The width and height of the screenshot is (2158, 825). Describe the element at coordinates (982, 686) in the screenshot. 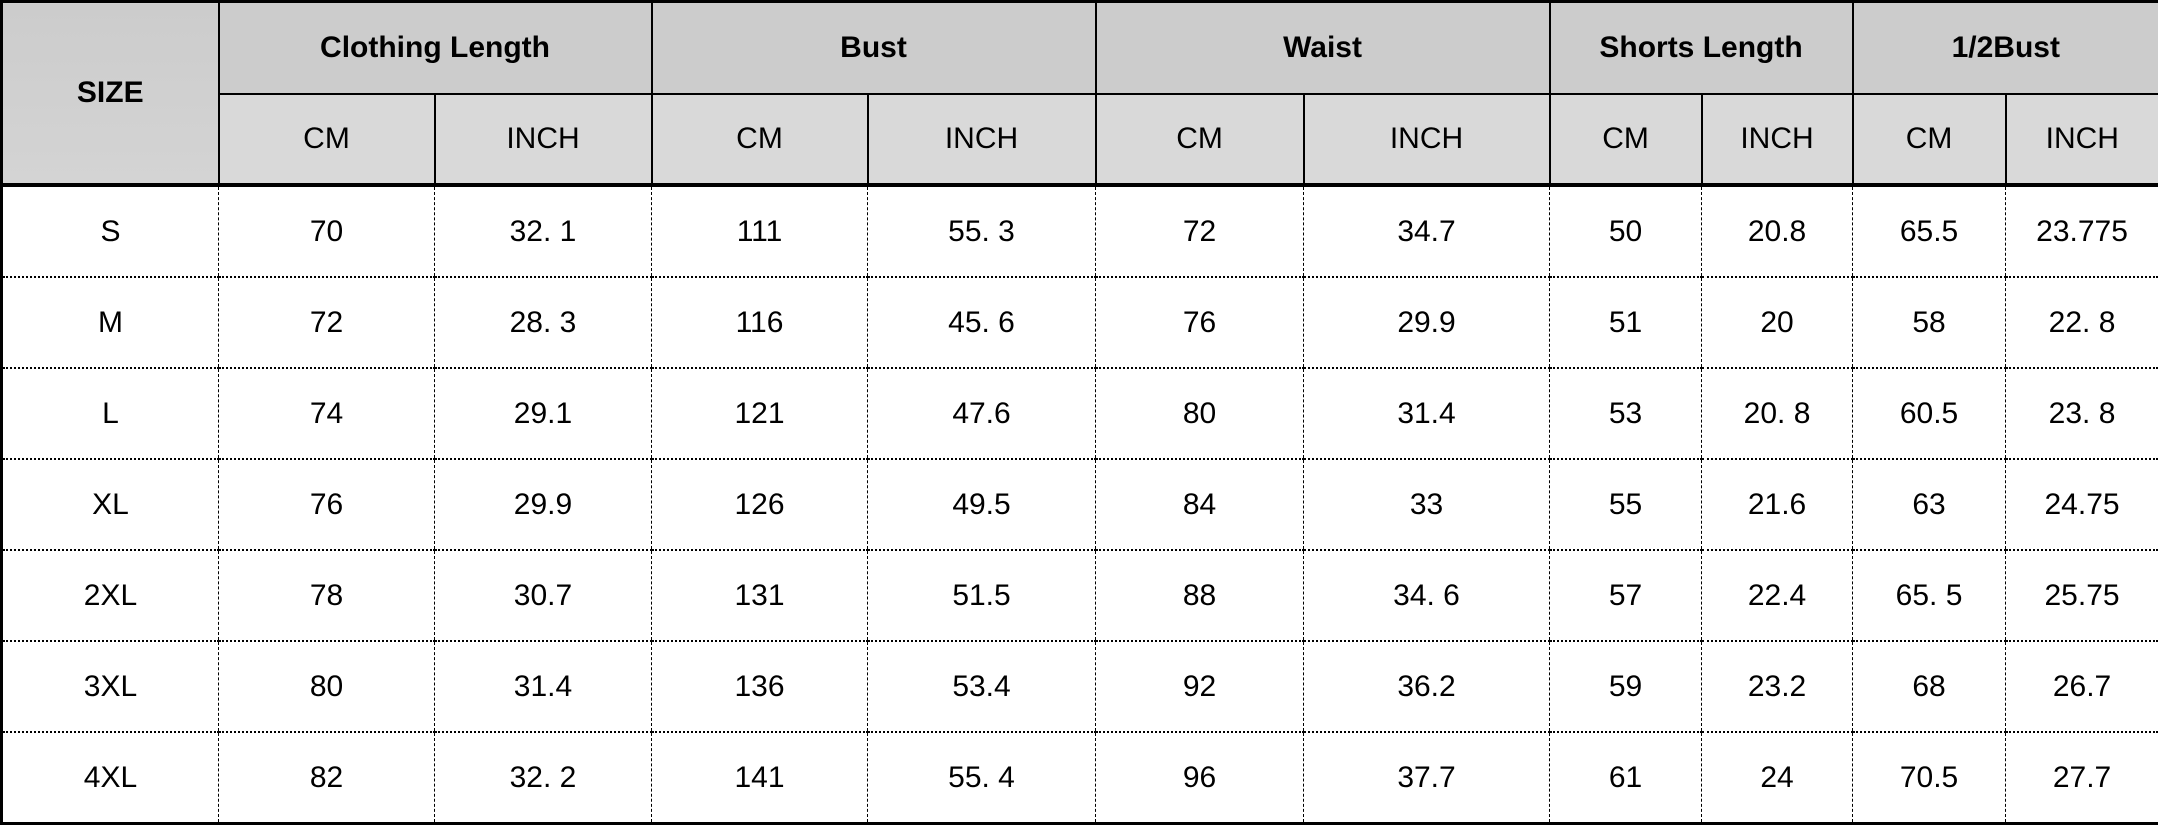

I see `value-cell: 53.4` at that location.